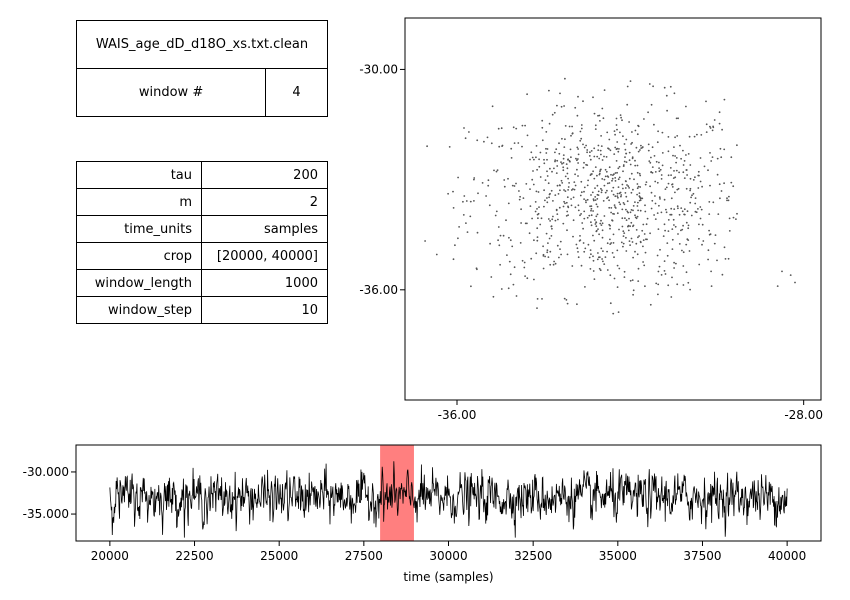 The width and height of the screenshot is (850, 600). Describe the element at coordinates (110, 556) in the screenshot. I see `x-tick-label: 20000` at that location.